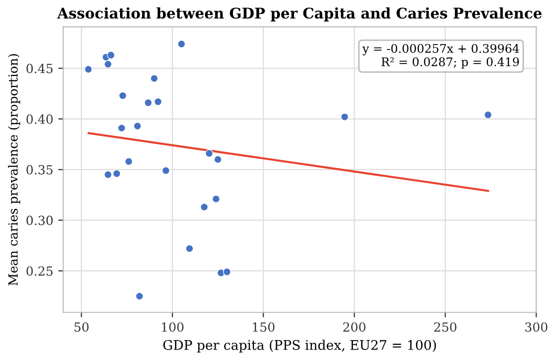 Image resolution: width=550 pixels, height=357 pixels. I want to click on x-tick-label: 100, so click(173, 327).